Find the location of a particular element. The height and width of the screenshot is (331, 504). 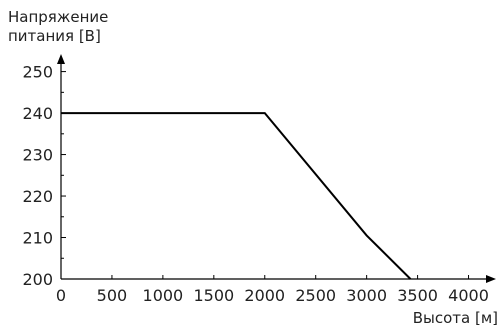

x-tick-label: 0 is located at coordinates (61, 295).